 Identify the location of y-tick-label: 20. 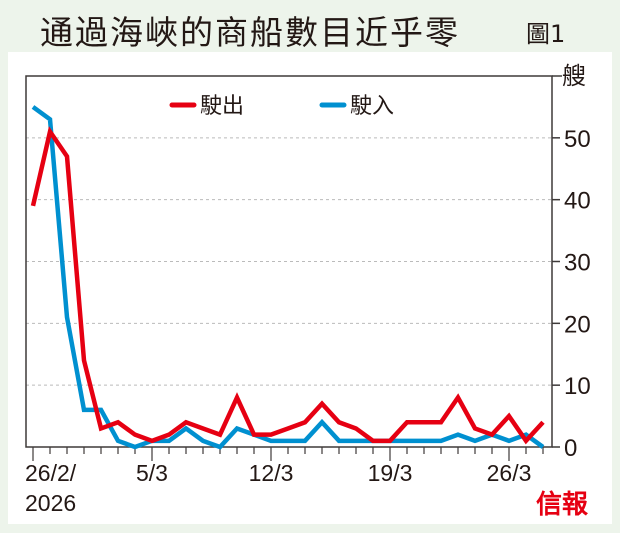
(577, 324).